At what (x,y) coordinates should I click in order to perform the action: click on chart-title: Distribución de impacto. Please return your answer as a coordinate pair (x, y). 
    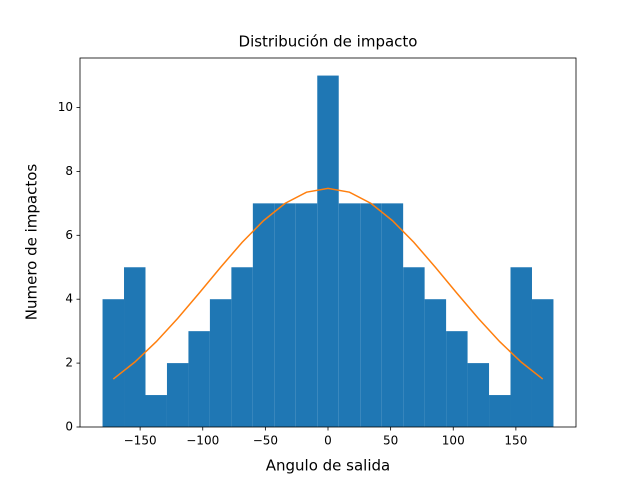
    Looking at the image, I should click on (328, 42).